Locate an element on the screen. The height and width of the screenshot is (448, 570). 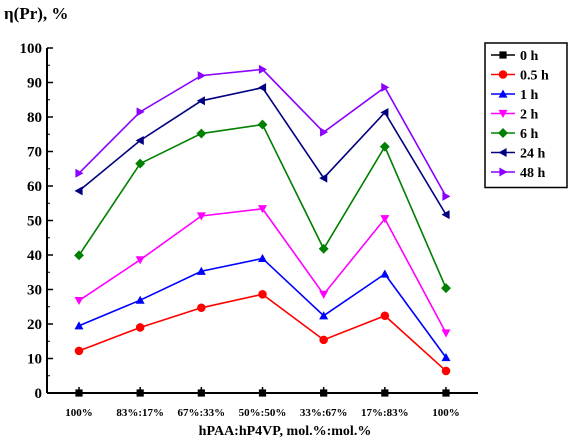
legend-box is located at coordinates (526, 115).